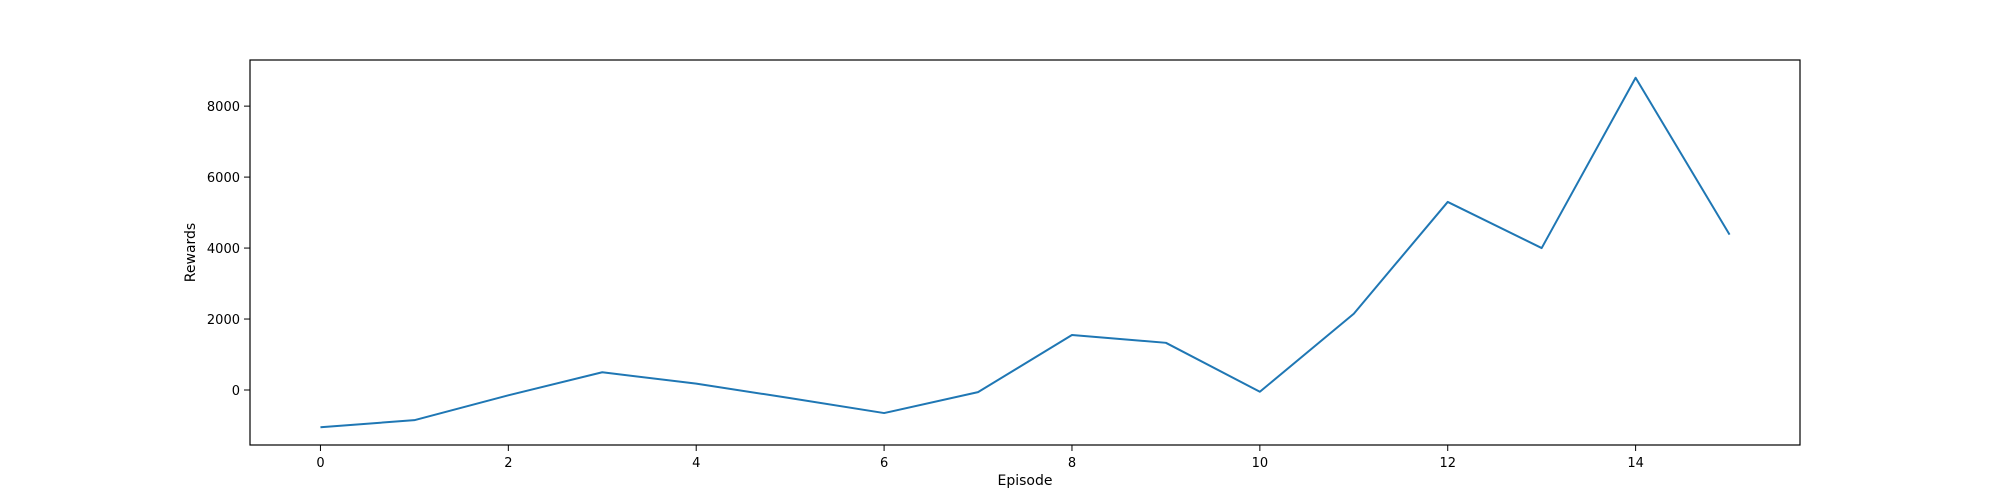 The image size is (2000, 504). I want to click on x-tick-label: 2, so click(508, 463).